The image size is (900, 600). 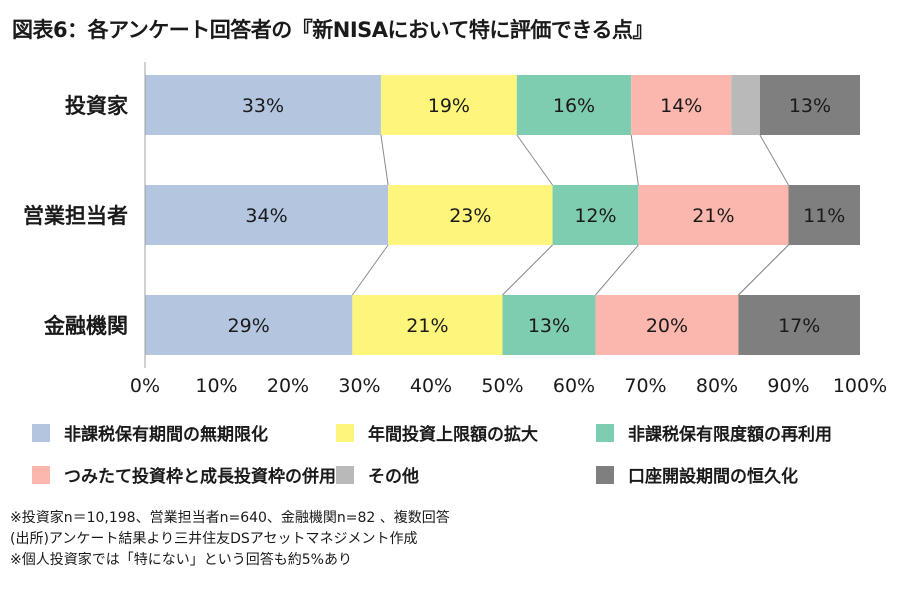 I want to click on data-label-1-5: 11%, so click(x=824, y=216).